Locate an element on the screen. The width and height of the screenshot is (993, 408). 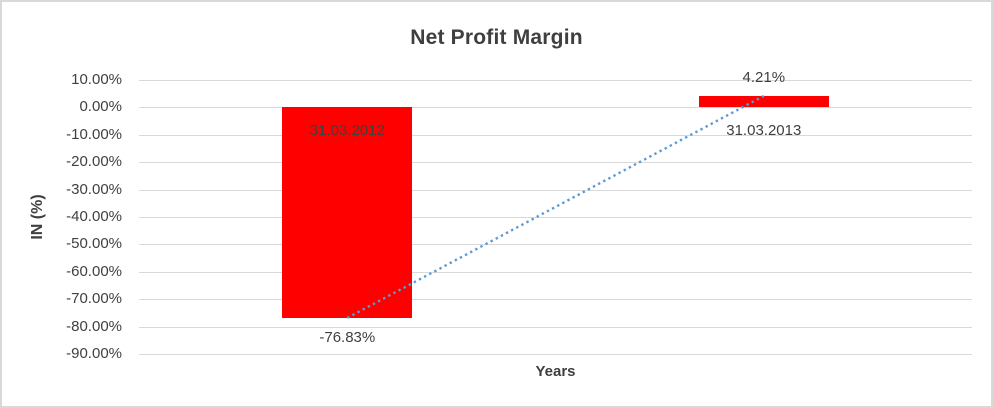
y-axis-tick-label: -90.00% is located at coordinates (94, 353).